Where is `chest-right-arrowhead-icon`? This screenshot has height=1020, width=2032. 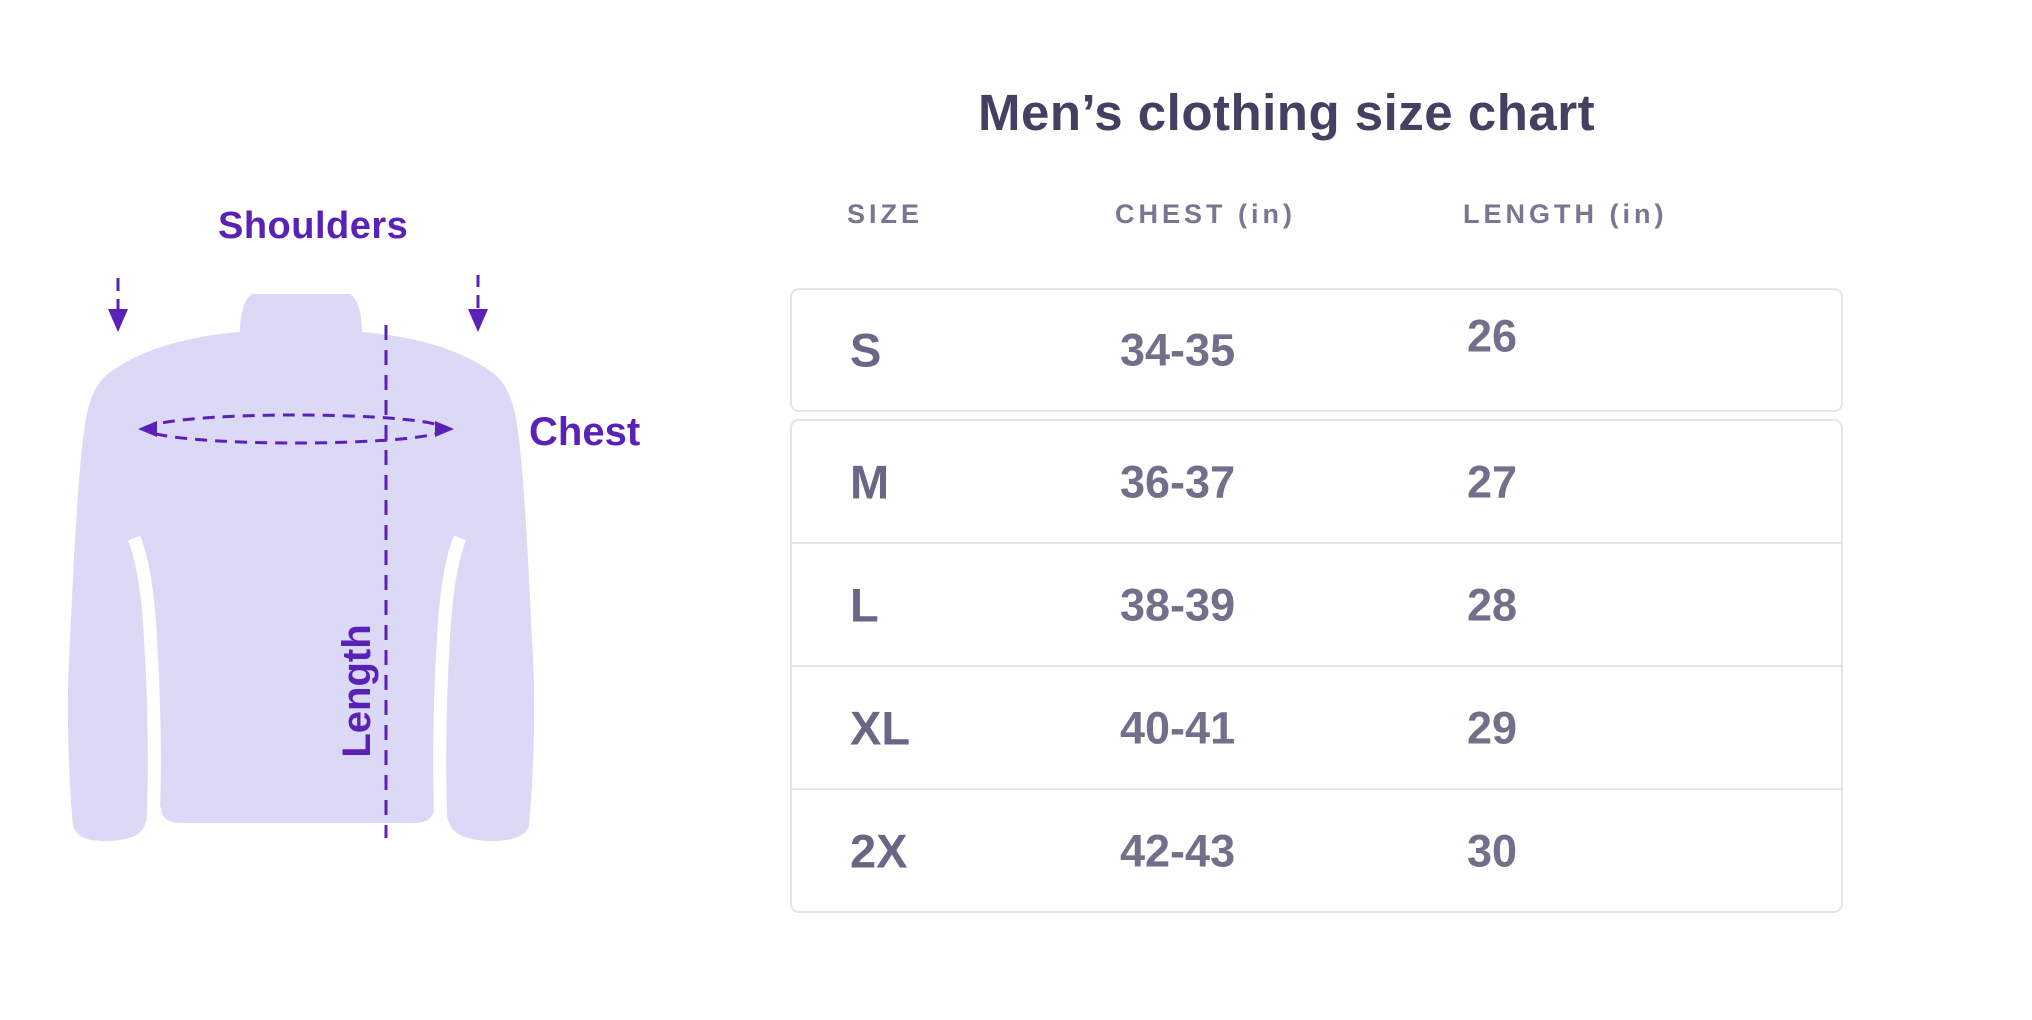
chest-right-arrowhead-icon is located at coordinates (444, 429).